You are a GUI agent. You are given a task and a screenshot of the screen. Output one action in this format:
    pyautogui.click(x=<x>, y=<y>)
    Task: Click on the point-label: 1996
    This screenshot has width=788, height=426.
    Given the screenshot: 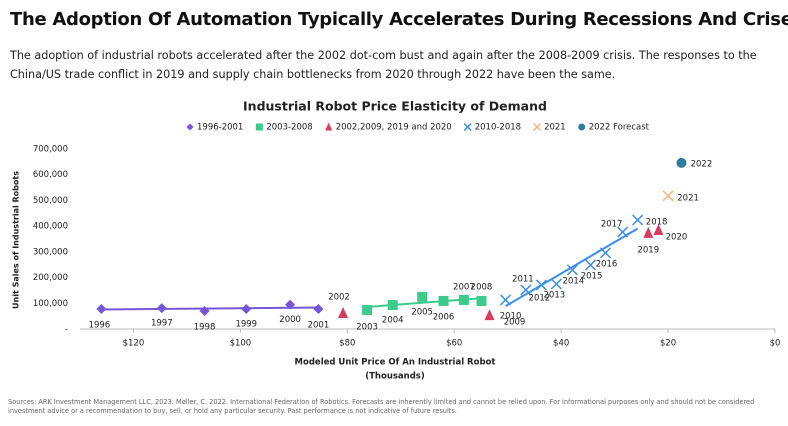 What is the action you would take?
    pyautogui.click(x=100, y=325)
    